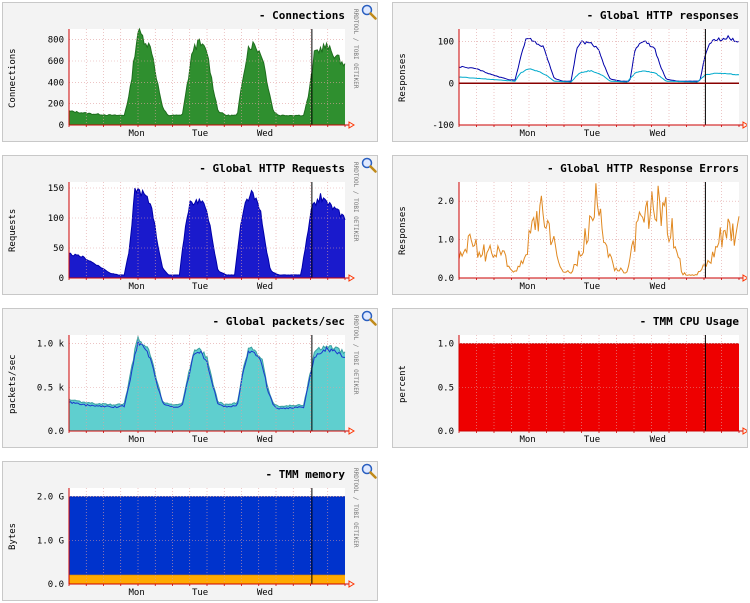 The width and height of the screenshot is (750, 603). I want to click on y-tick-label: 150, so click(56, 189).